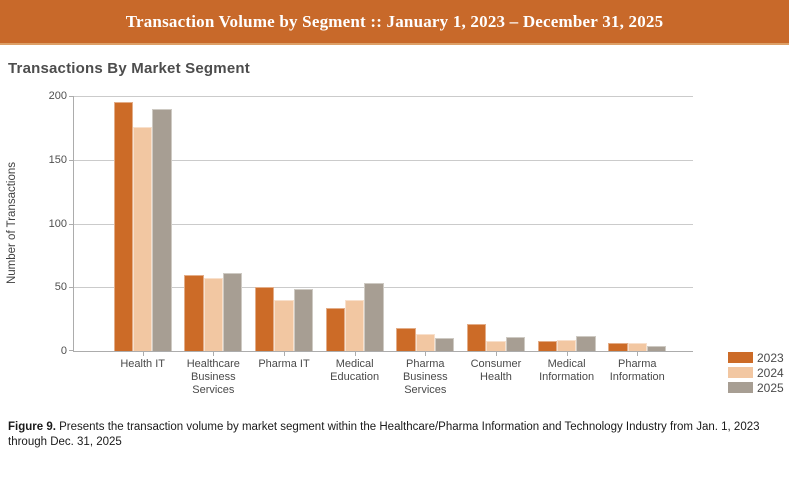 The image size is (789, 478). Describe the element at coordinates (129, 68) in the screenshot. I see `chart-title: Transactions By Market Segment` at that location.